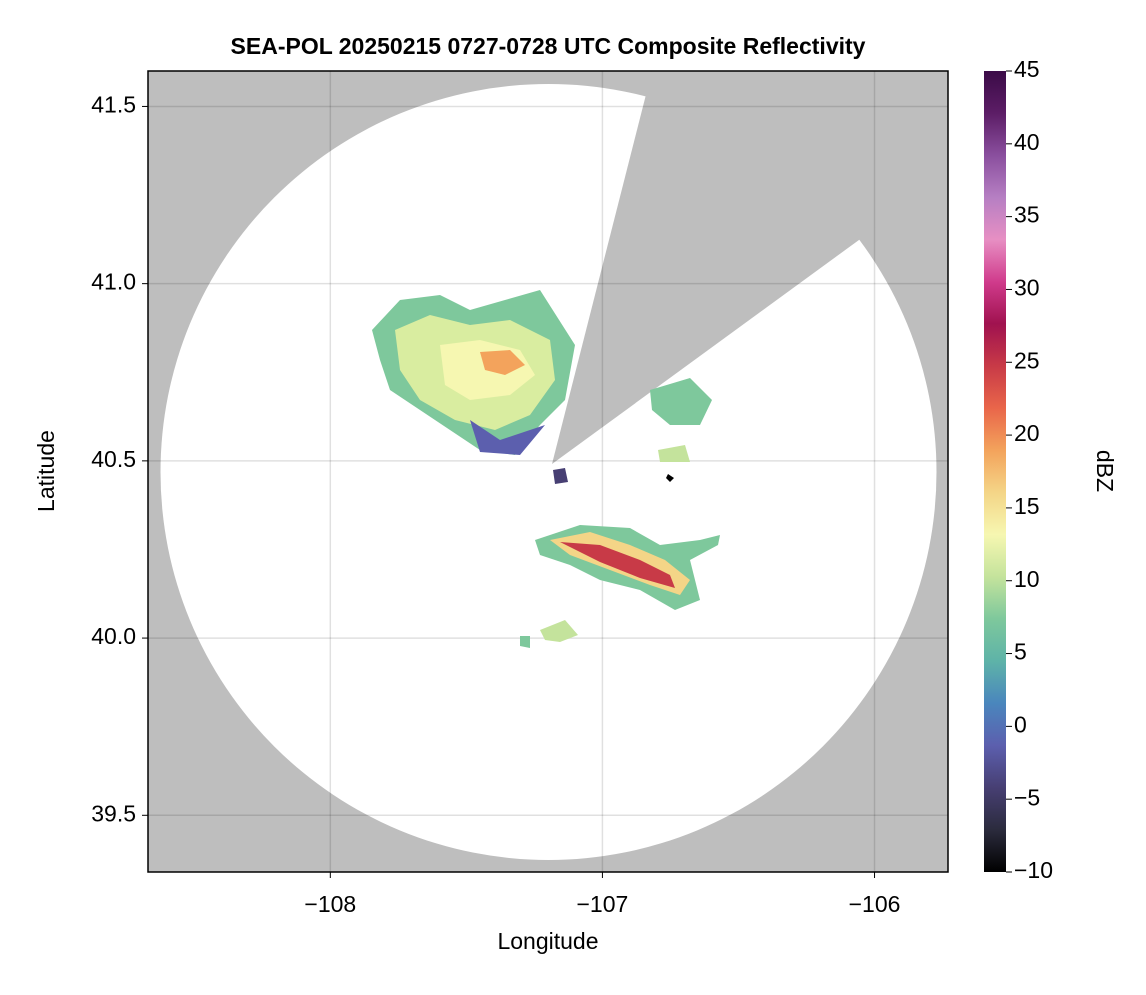 The width and height of the screenshot is (1146, 995). I want to click on colorbar, so click(995, 471).